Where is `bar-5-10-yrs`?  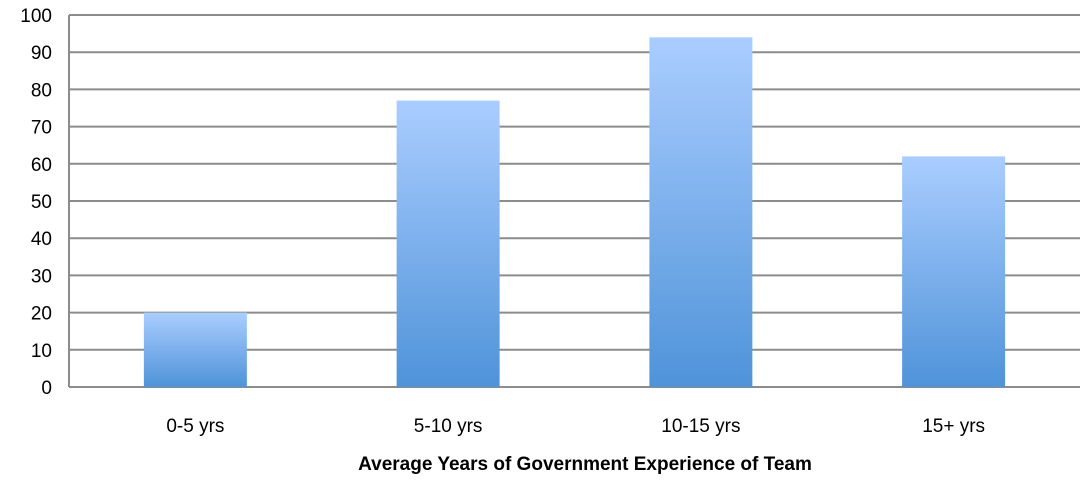 bar-5-10-yrs is located at coordinates (448, 243).